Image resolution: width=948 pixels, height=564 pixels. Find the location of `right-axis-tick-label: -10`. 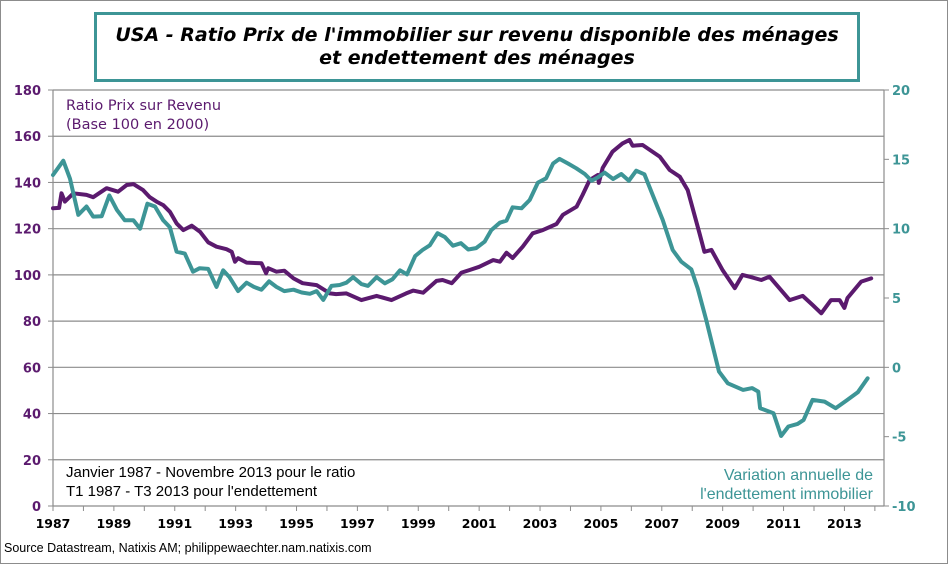

right-axis-tick-label: -10 is located at coordinates (904, 507).